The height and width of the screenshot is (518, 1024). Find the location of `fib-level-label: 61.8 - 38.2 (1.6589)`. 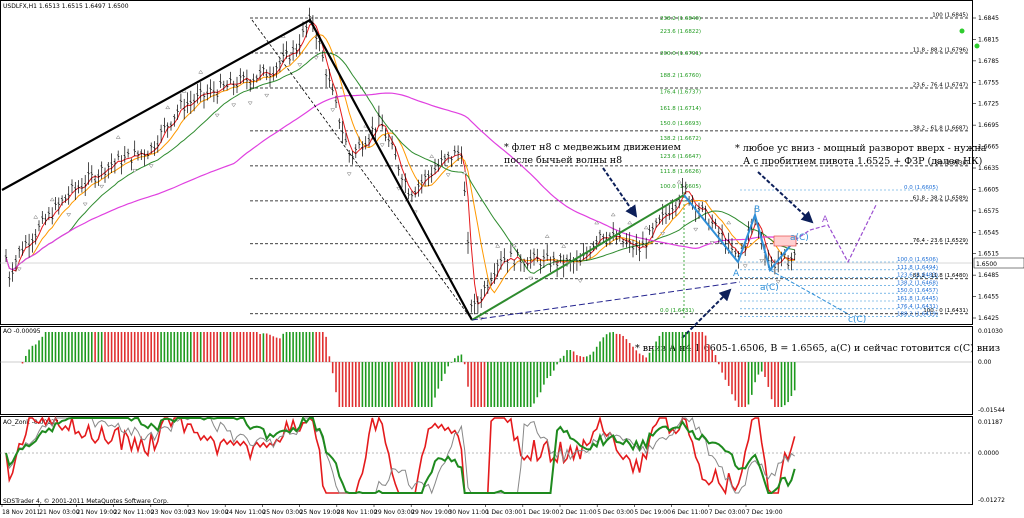

fib-level-label: 61.8 - 38.2 (1.6589) is located at coordinates (940, 198).